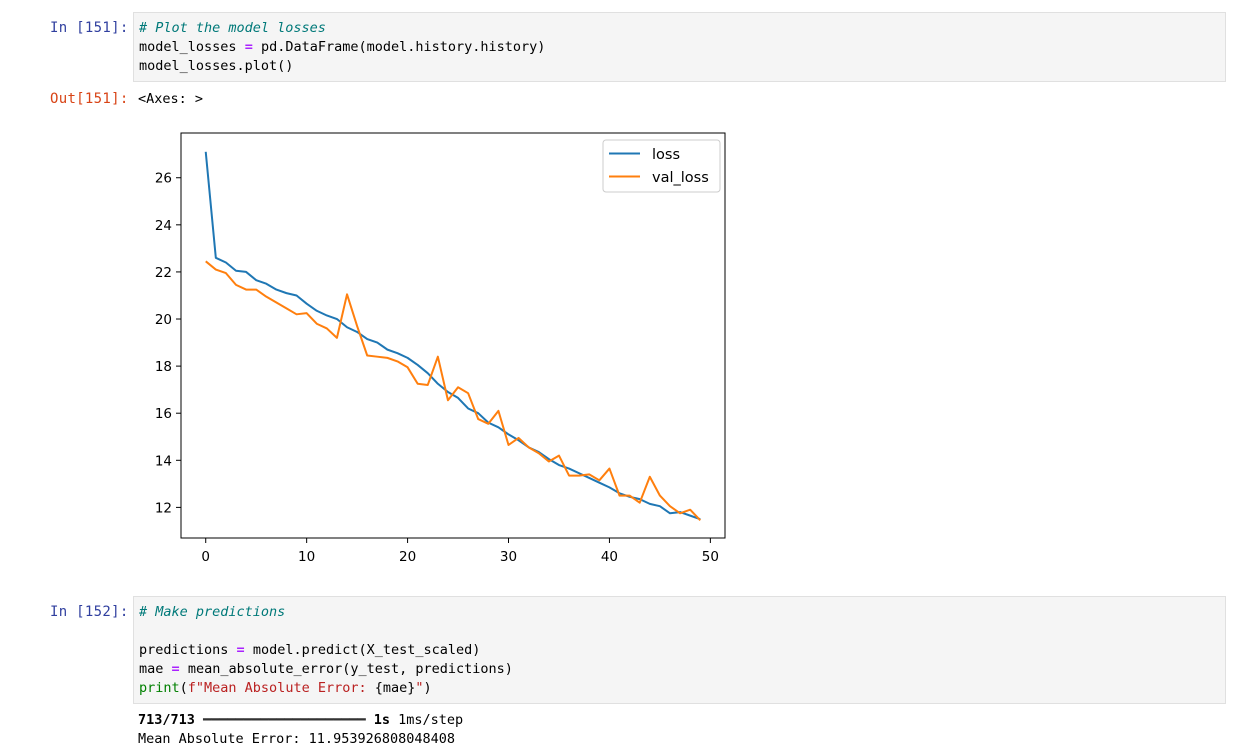 The image size is (1250, 754). What do you see at coordinates (427, 688) in the screenshot?
I see `code-token: )` at bounding box center [427, 688].